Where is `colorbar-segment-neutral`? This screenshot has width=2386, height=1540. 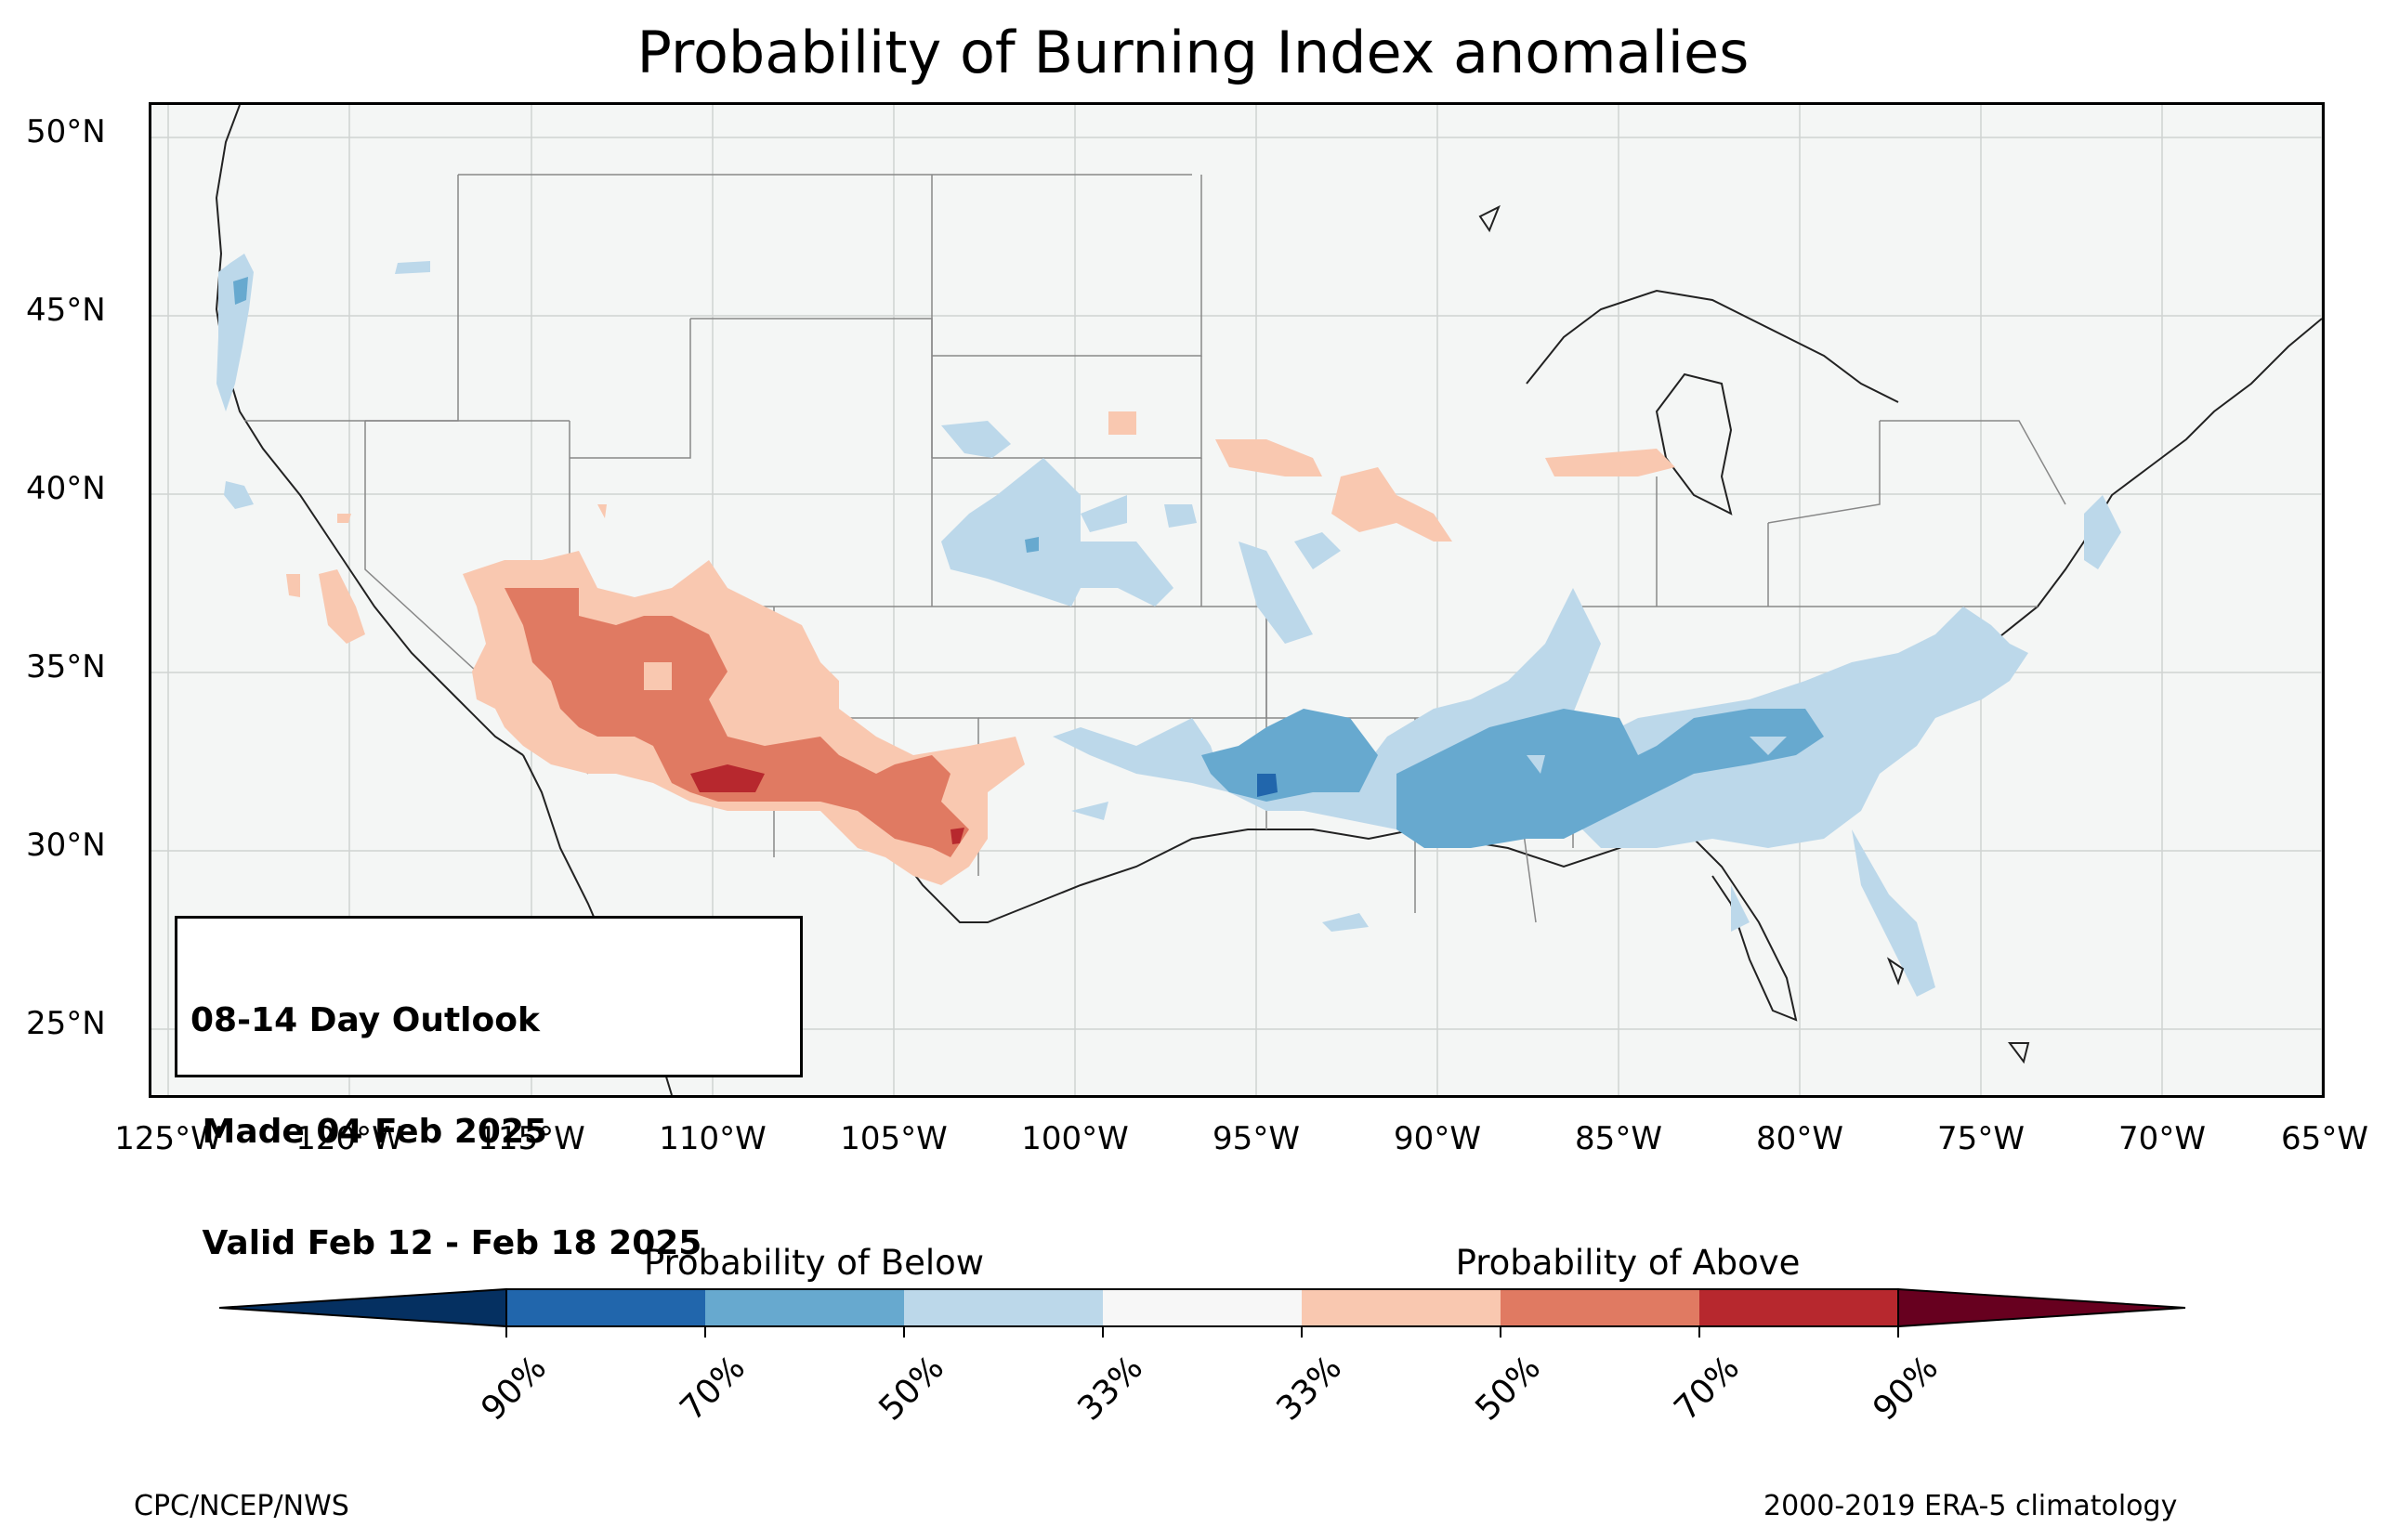 colorbar-segment-neutral is located at coordinates (1202, 1307).